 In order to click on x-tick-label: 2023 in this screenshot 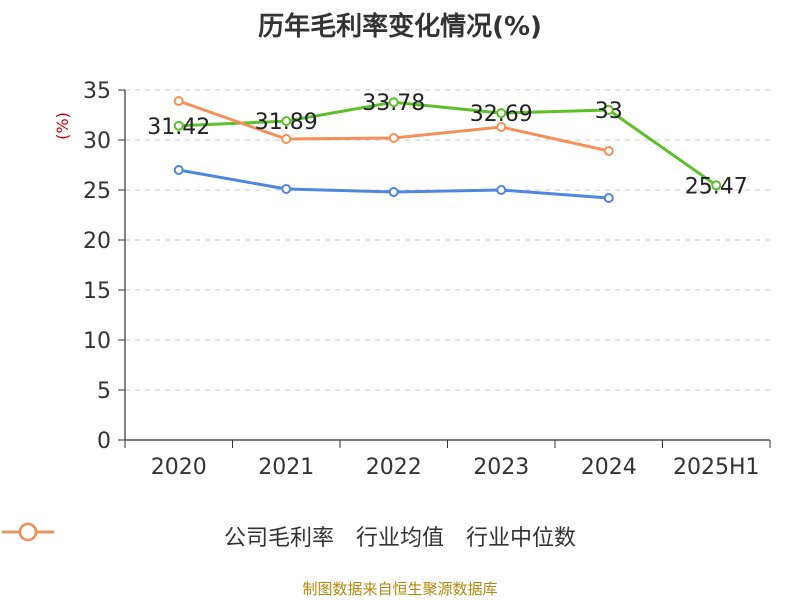, I will do `click(501, 467)`.